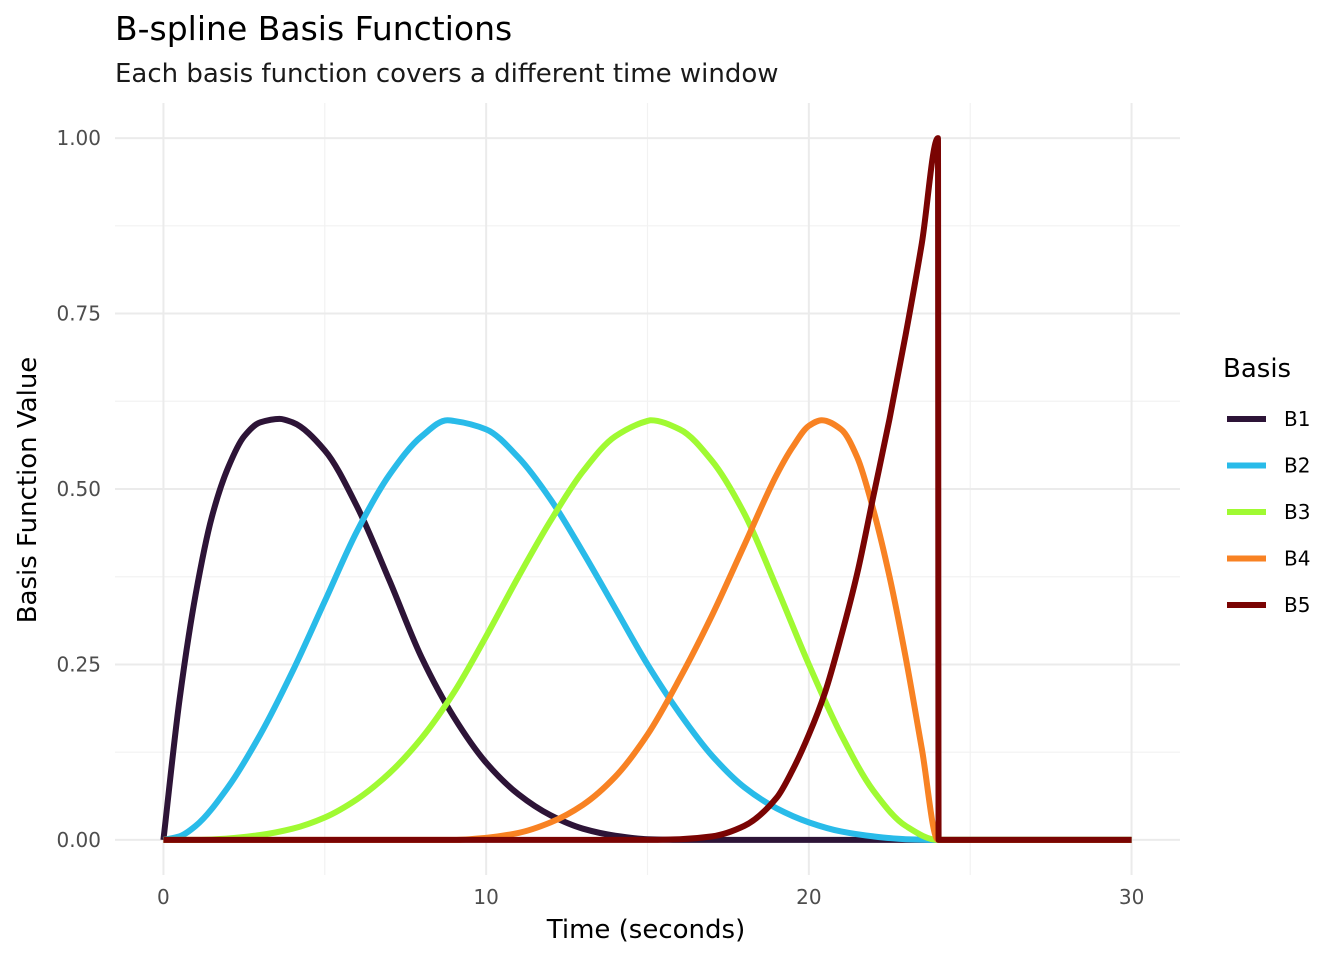  I want to click on legend-item-b4: B4, so click(1268, 559).